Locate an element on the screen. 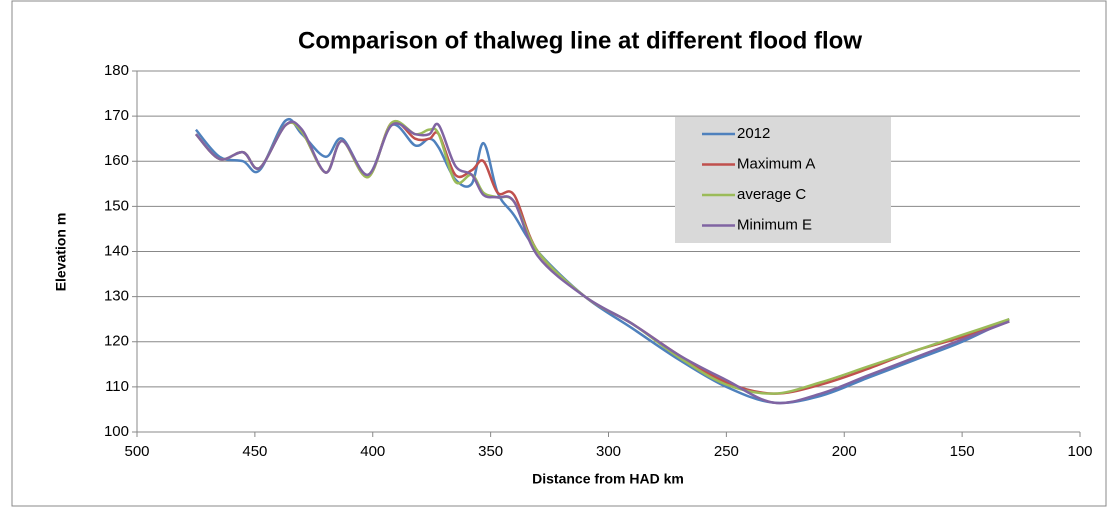  x-tick-label: 100 is located at coordinates (1079, 451).